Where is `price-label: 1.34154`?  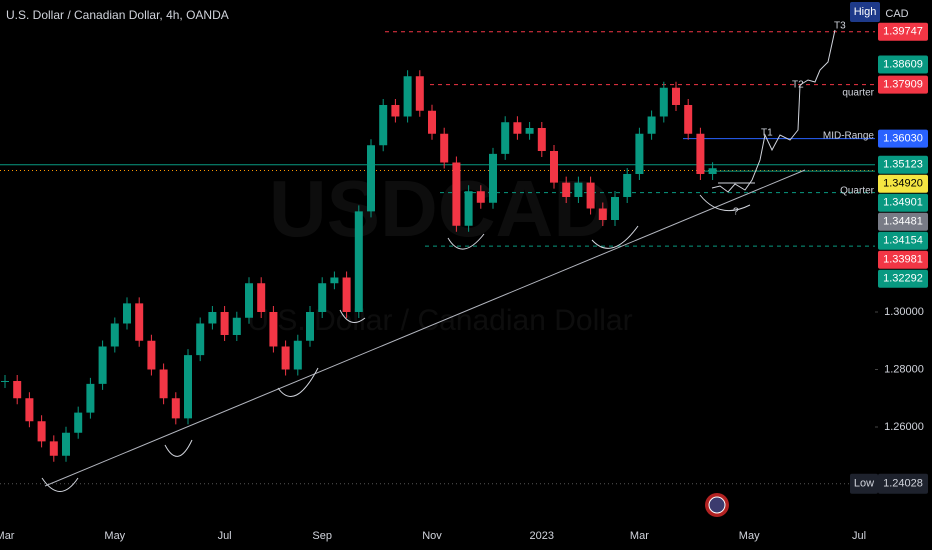 price-label: 1.34154 is located at coordinates (903, 241).